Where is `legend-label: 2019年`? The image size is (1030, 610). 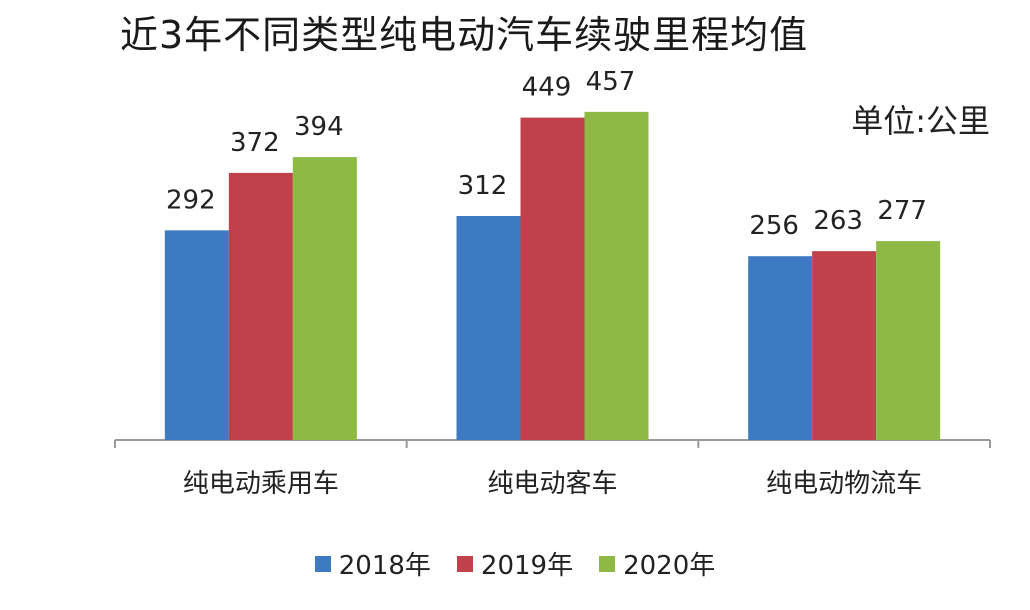 legend-label: 2019年 is located at coordinates (527, 566).